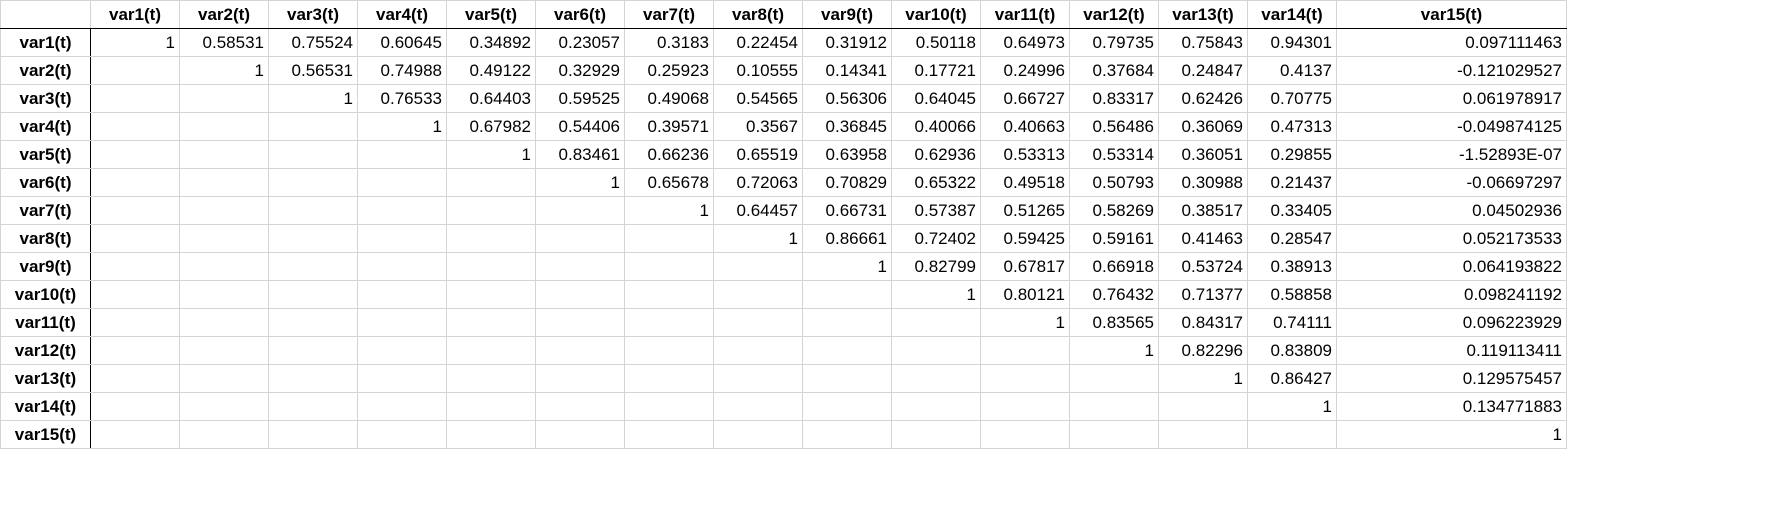  Describe the element at coordinates (1114, 126) in the screenshot. I see `table-cell: 0.56486` at that location.